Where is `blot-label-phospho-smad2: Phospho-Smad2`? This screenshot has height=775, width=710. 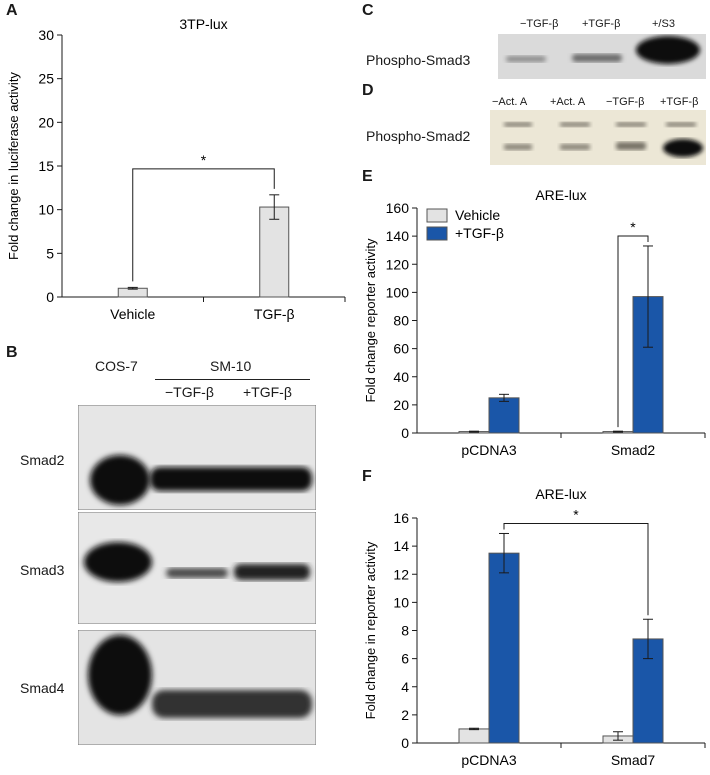 blot-label-phospho-smad2: Phospho-Smad2 is located at coordinates (418, 136).